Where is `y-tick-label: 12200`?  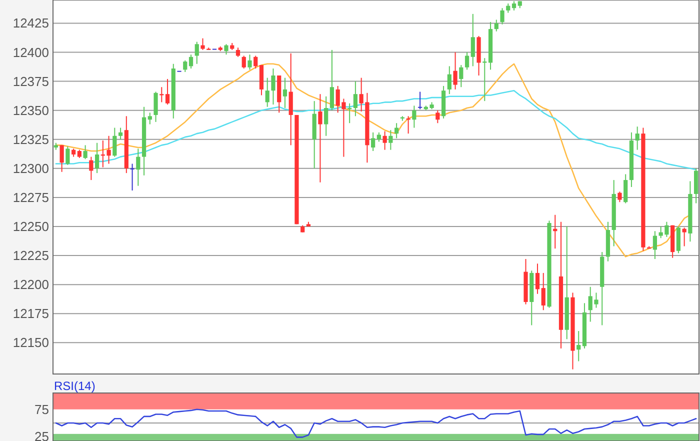
y-tick-label: 12200 is located at coordinates (30, 284).